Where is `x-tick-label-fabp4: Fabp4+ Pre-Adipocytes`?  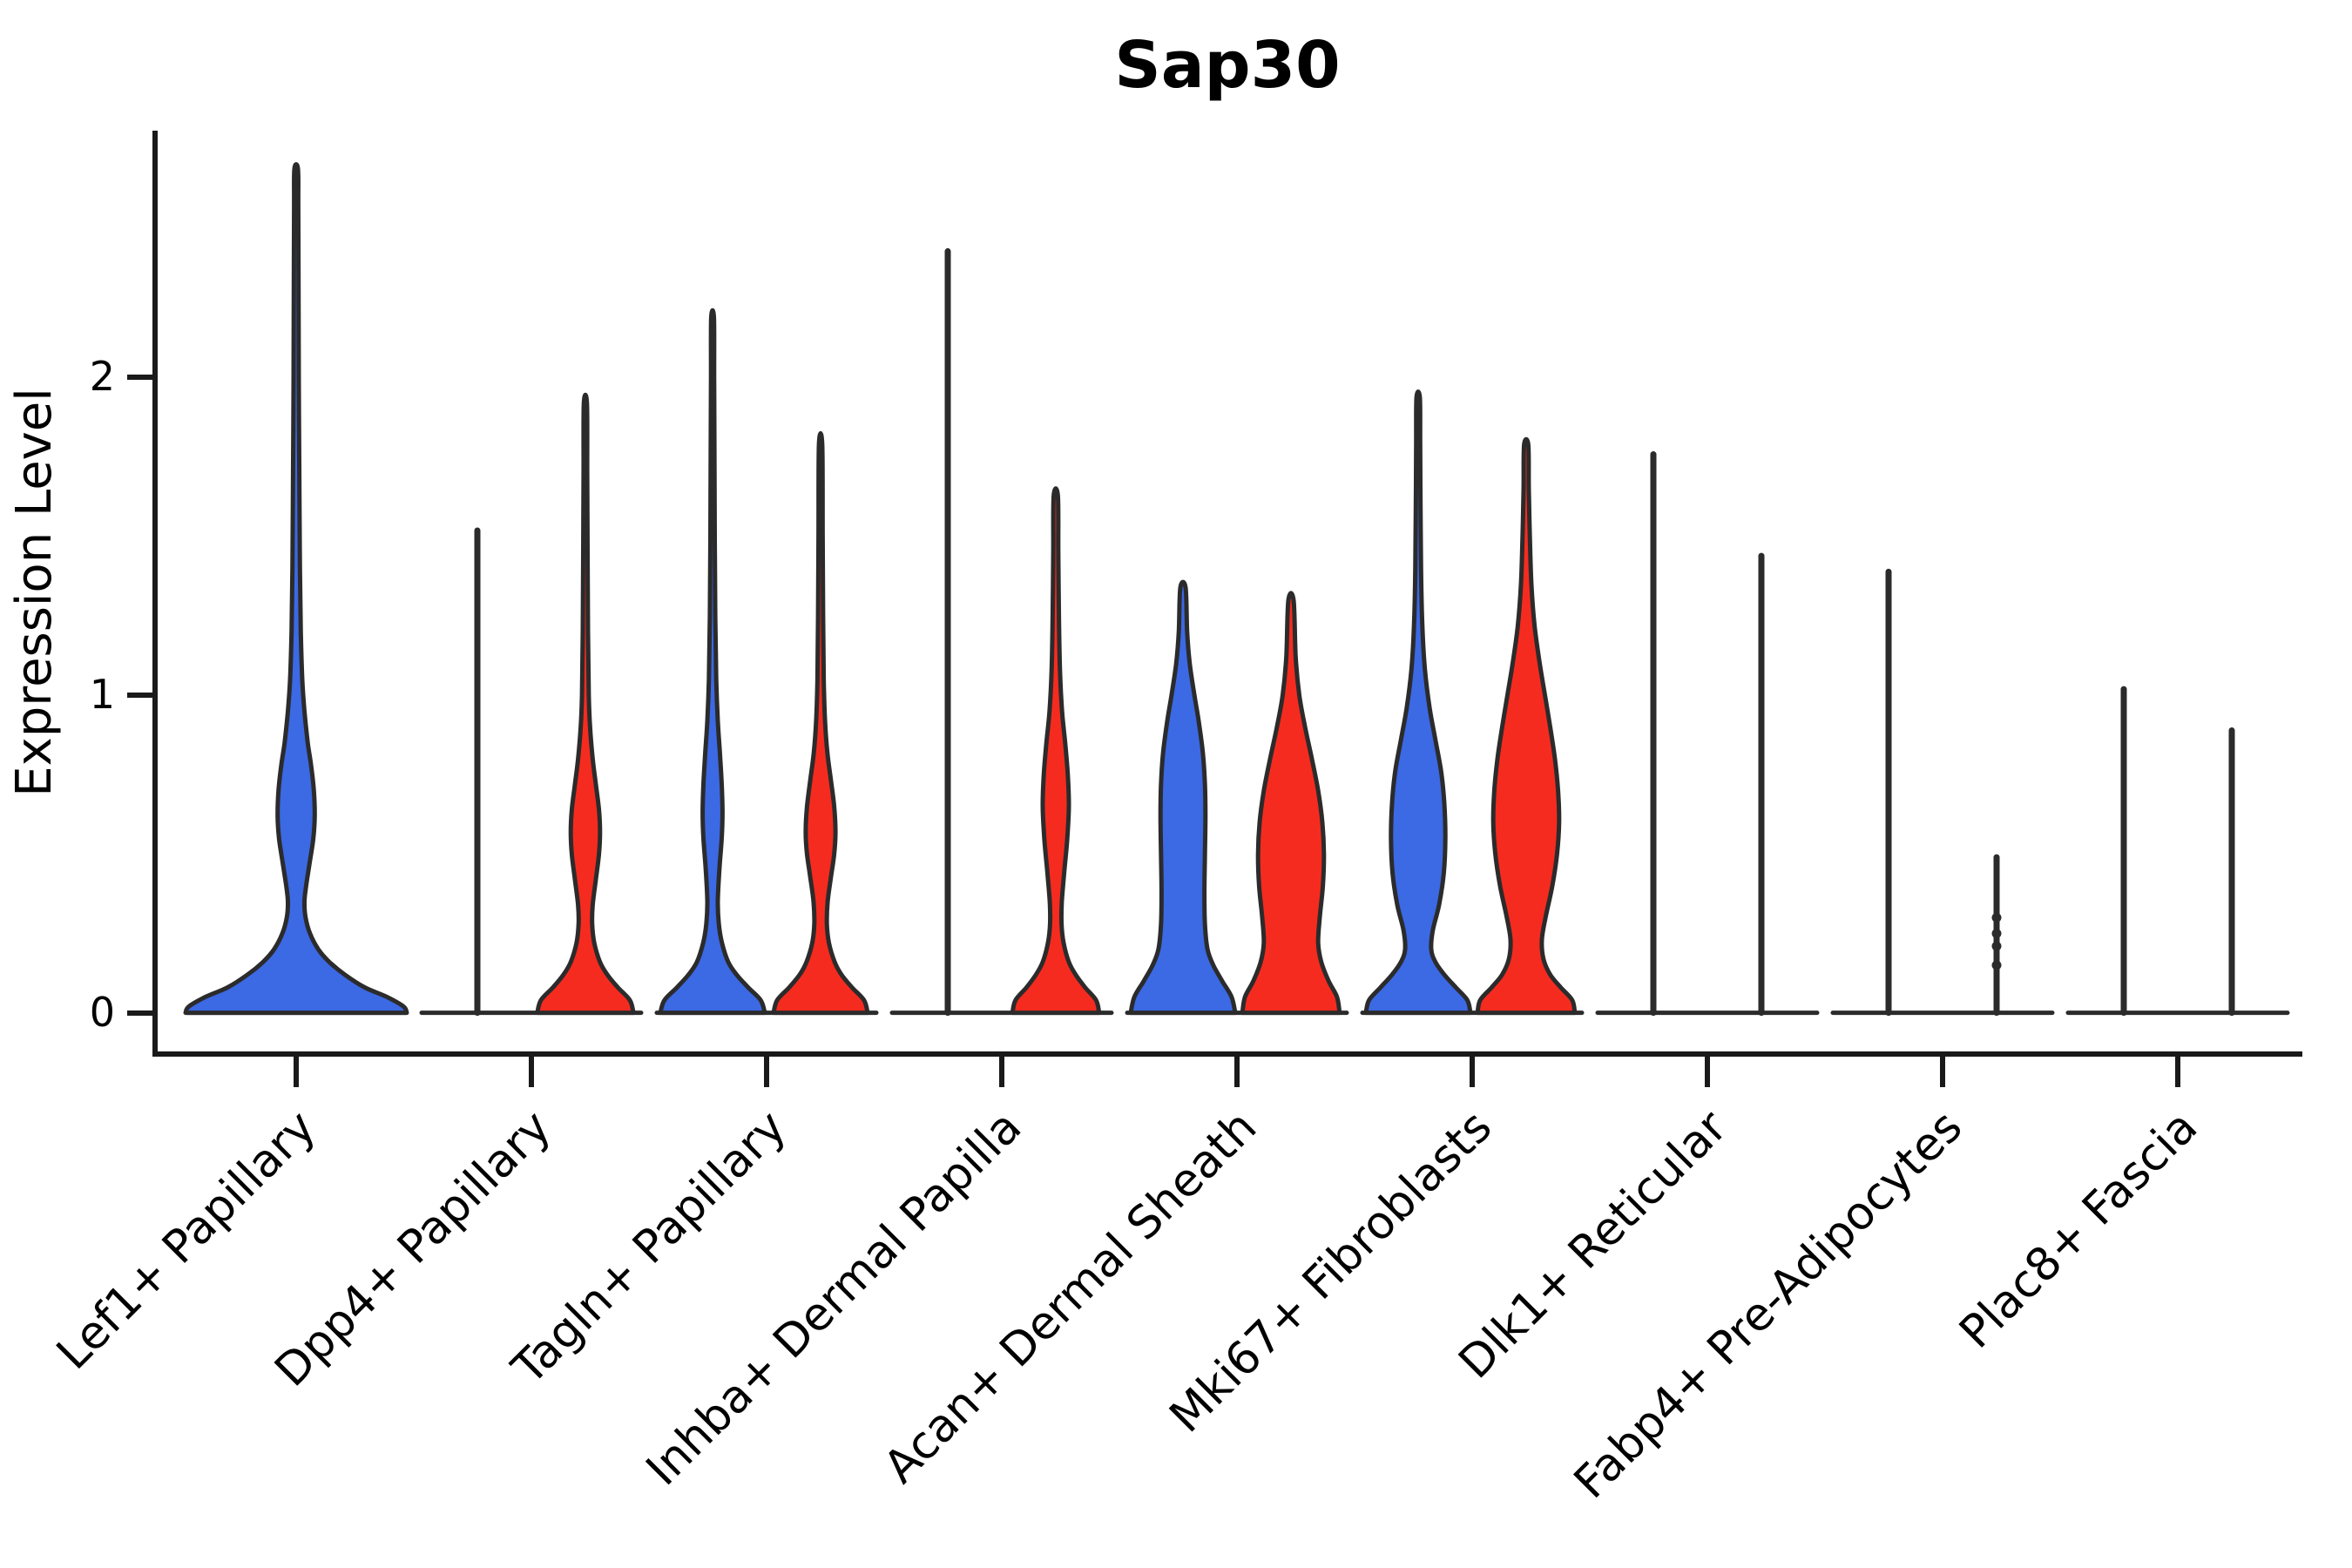
x-tick-label-fabp4: Fabp4+ Pre-Adipocytes is located at coordinates (1768, 1305).